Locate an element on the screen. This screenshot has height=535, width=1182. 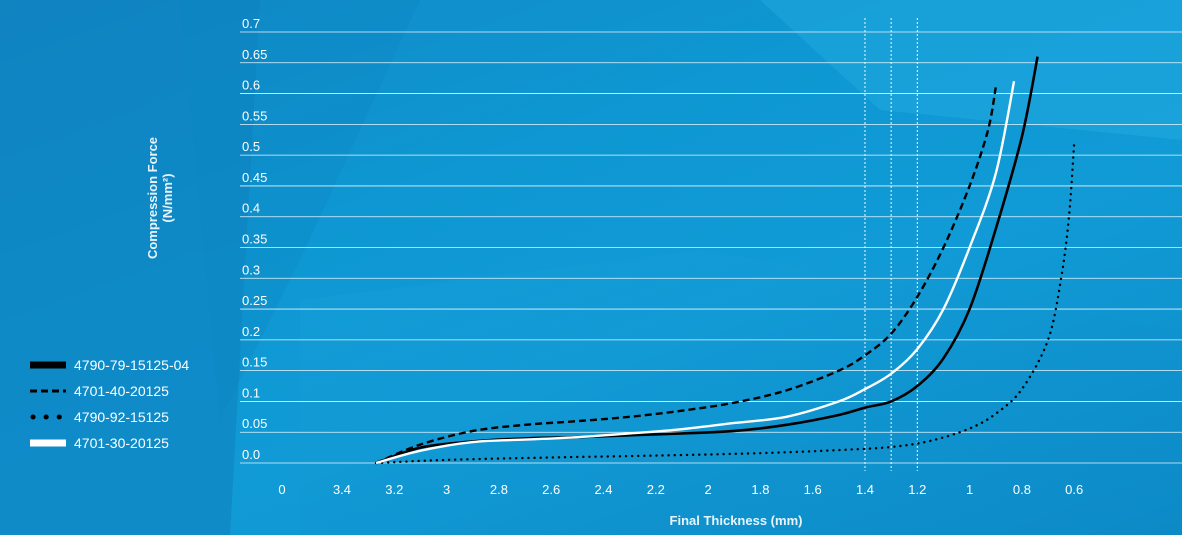
x-tick-label: 2.6 is located at coordinates (551, 489).